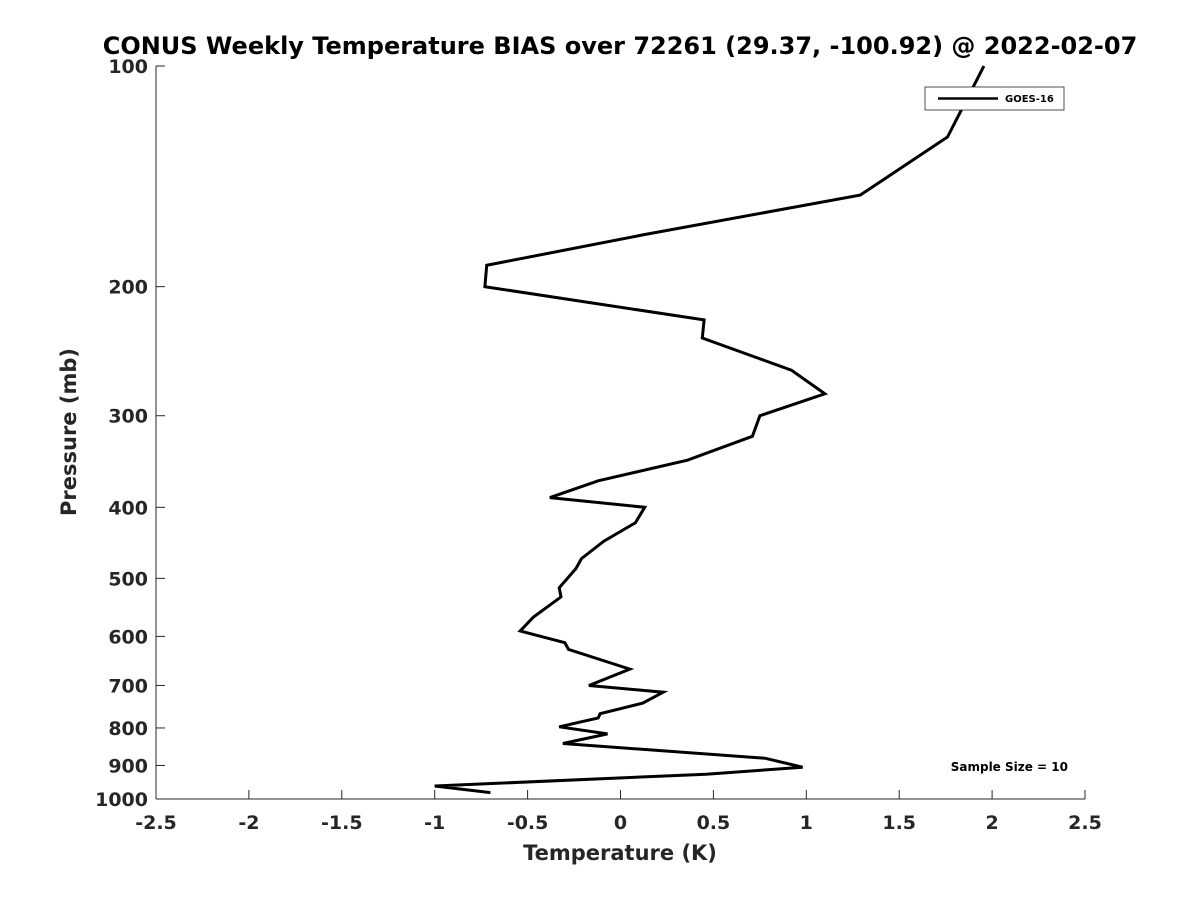 The image size is (1200, 900). I want to click on x-tick-label: -0.5, so click(528, 823).